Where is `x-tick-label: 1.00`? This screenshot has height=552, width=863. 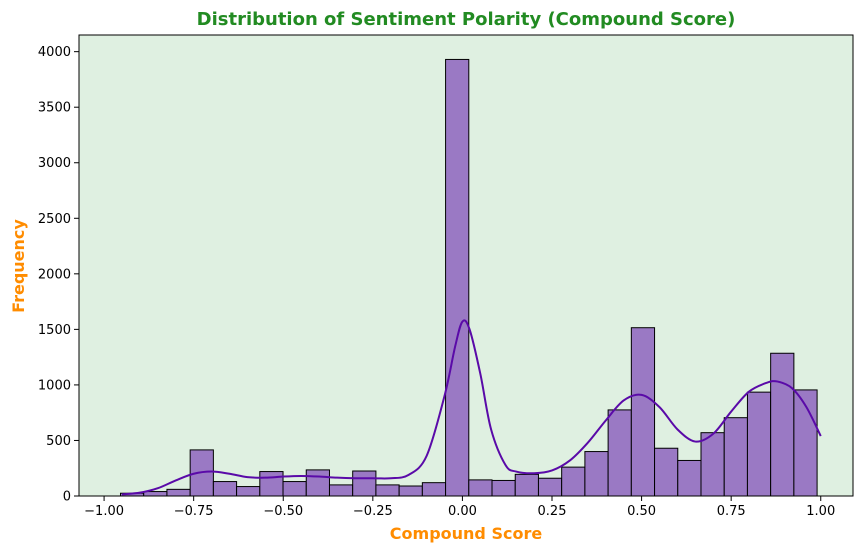 x-tick-label: 1.00 is located at coordinates (820, 511).